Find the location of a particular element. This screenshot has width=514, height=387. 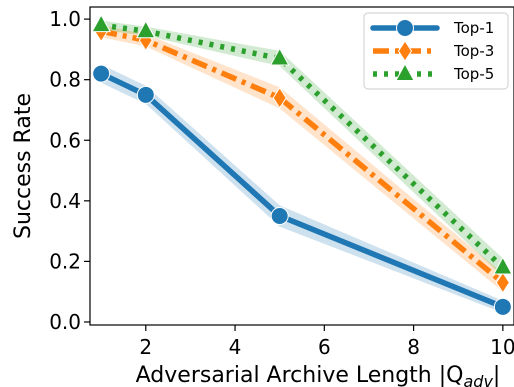

x-axis-ticks: 2 4 6 8 10 is located at coordinates (326, 342).